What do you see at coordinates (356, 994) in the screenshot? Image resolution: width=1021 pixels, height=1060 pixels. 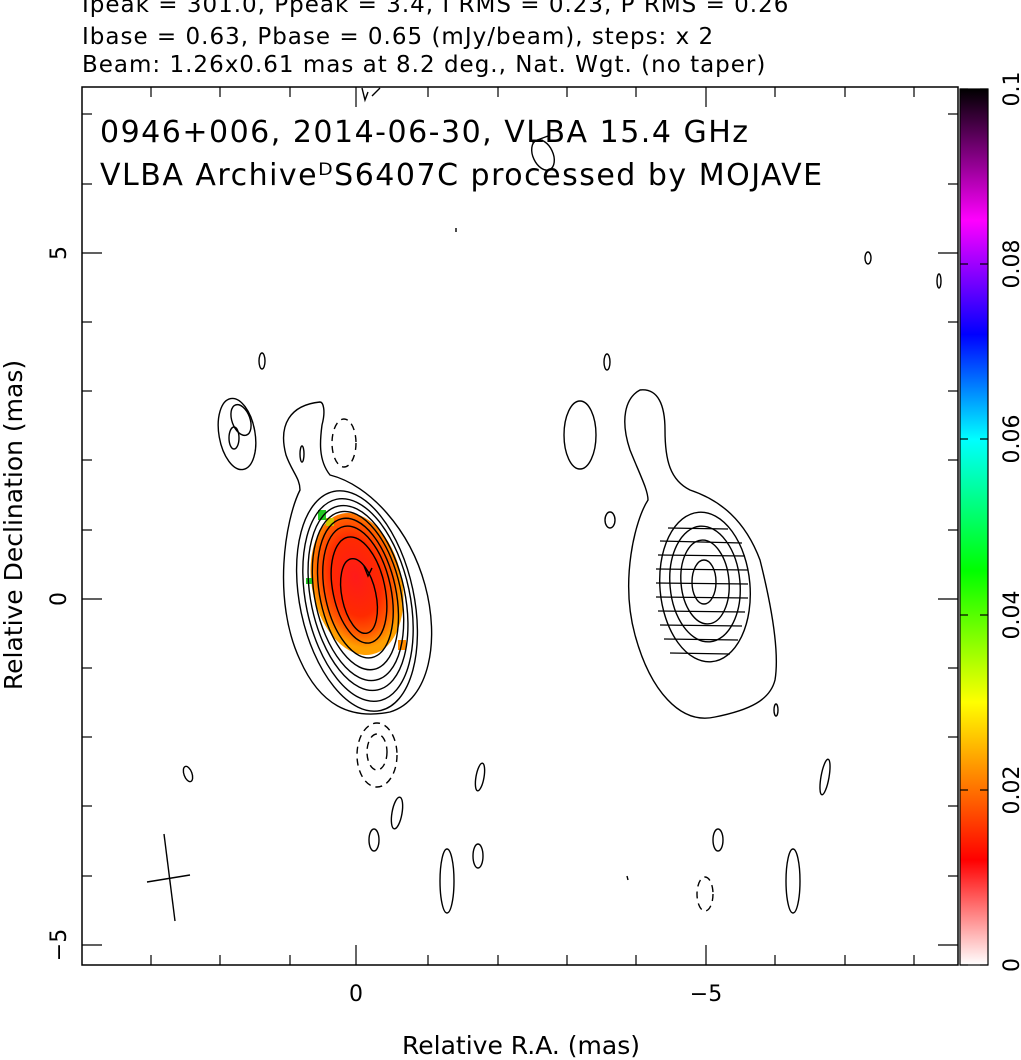 I see `x-tick-label-0: 0` at bounding box center [356, 994].